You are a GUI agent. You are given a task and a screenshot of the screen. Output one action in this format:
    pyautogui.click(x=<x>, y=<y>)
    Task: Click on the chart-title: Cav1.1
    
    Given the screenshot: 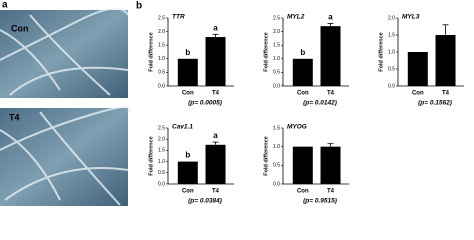 What is the action you would take?
    pyautogui.click(x=182, y=127)
    